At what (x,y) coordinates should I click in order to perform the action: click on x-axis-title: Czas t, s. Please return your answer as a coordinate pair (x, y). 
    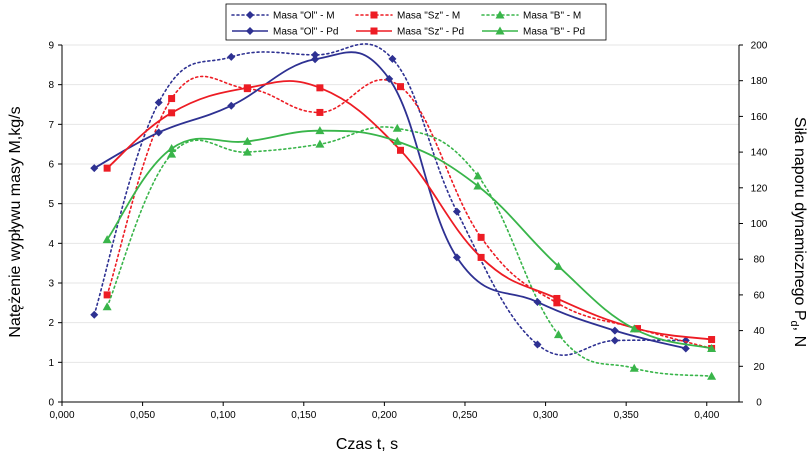
    Looking at the image, I should click on (367, 444).